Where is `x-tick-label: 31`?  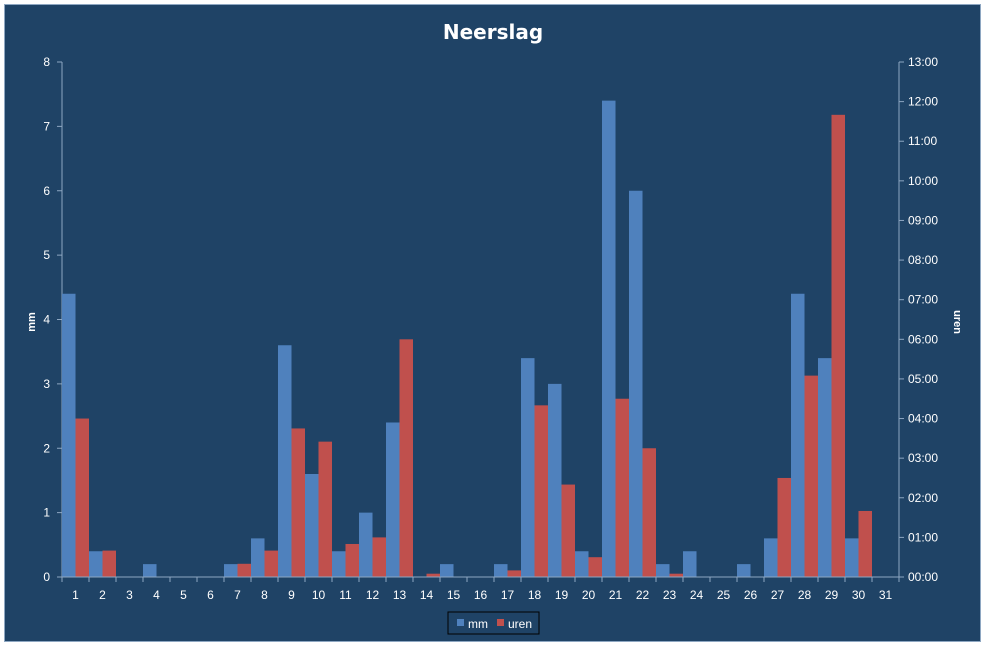
x-tick-label: 31 is located at coordinates (886, 595).